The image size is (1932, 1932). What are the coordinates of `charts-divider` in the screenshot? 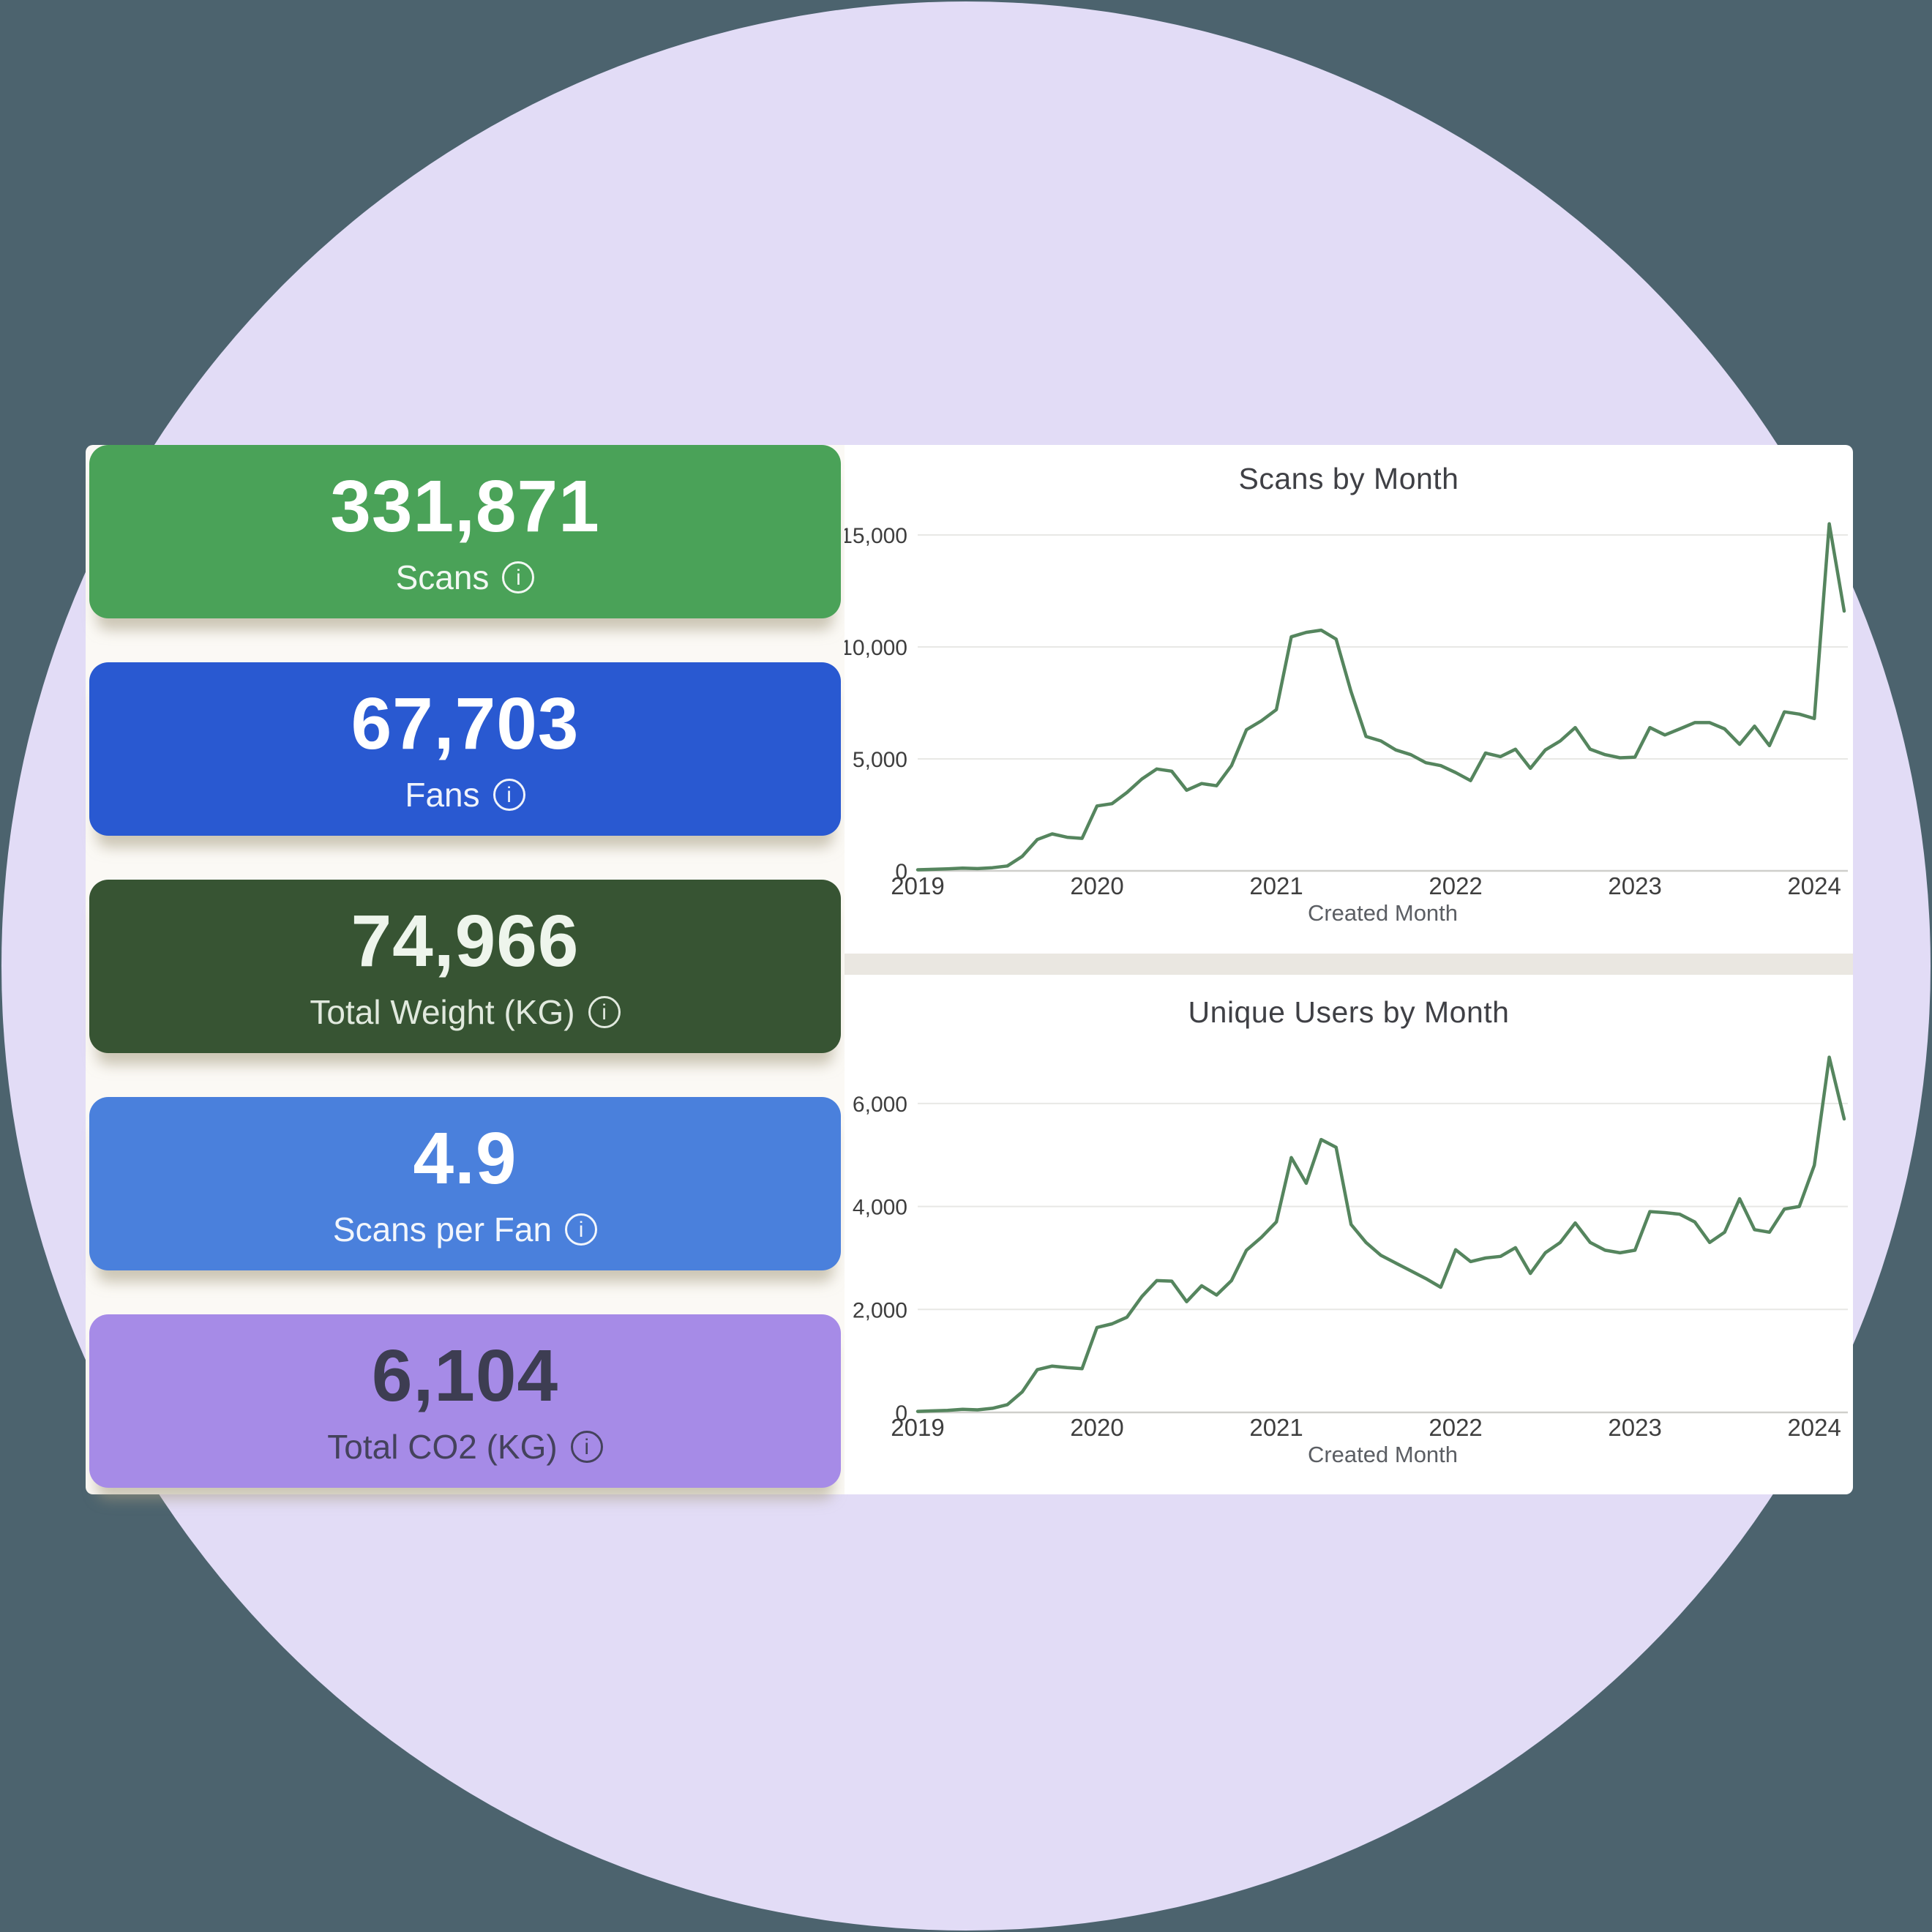 It's located at (1349, 964).